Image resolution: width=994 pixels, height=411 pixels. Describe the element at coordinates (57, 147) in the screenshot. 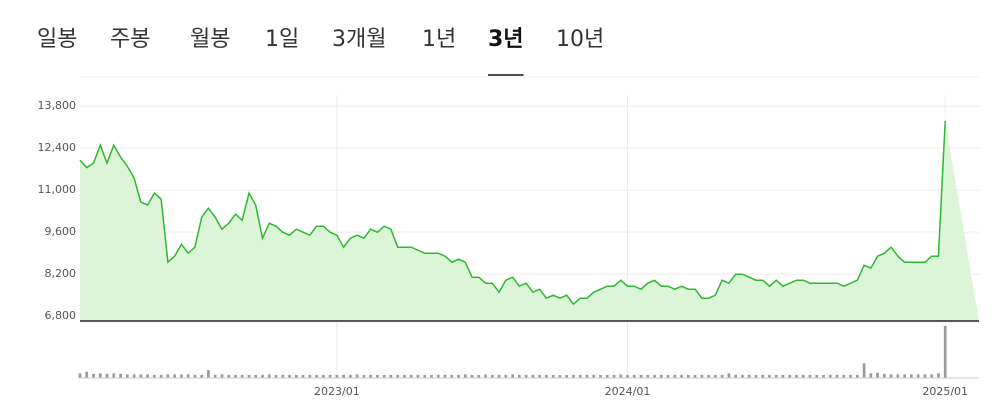

I see `y-tick-label: 12,400` at that location.